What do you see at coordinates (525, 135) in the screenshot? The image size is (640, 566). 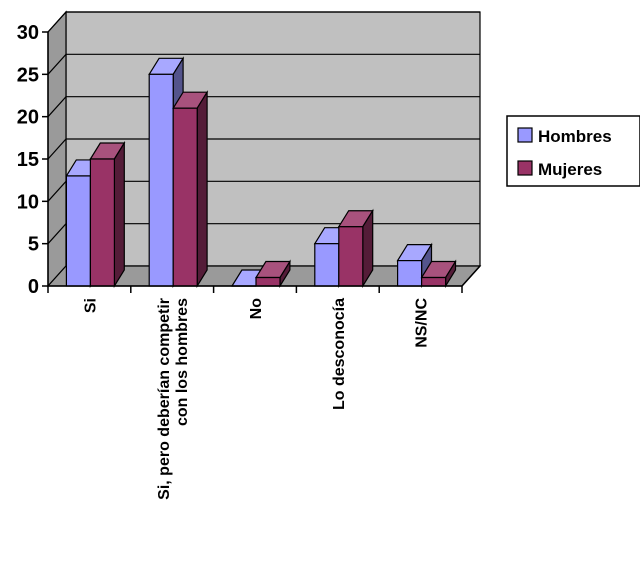 I see `legend-swatch-hombres` at bounding box center [525, 135].